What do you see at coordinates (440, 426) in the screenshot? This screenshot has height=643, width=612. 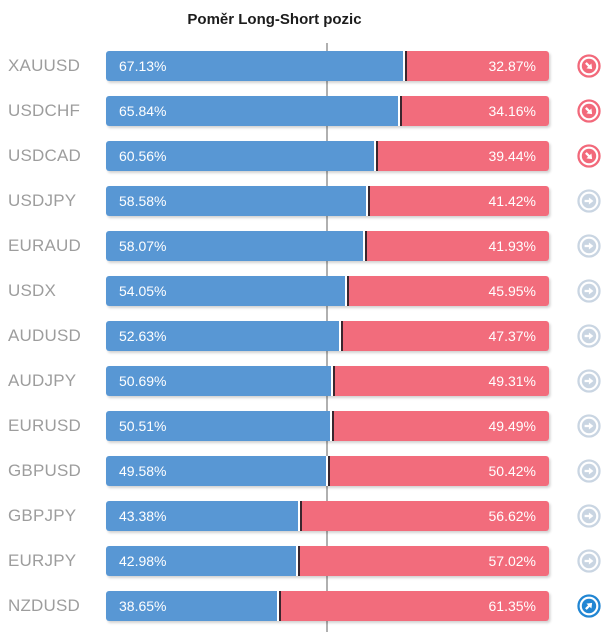 I see `short-bar: 49.49%` at bounding box center [440, 426].